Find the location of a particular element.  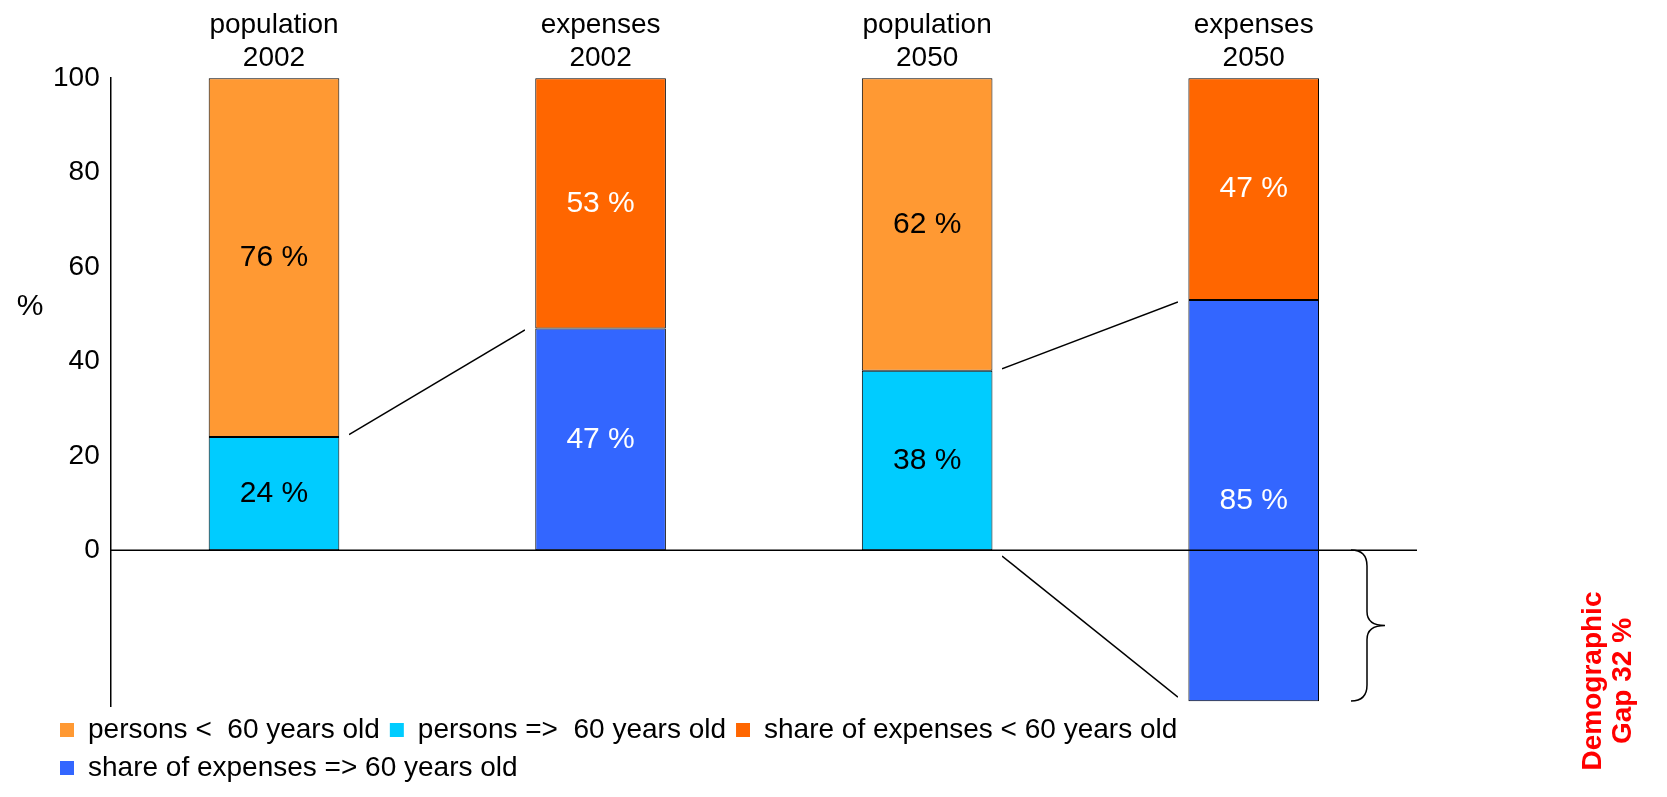

x-tick-label: expenses 2002 is located at coordinates (600, 40).